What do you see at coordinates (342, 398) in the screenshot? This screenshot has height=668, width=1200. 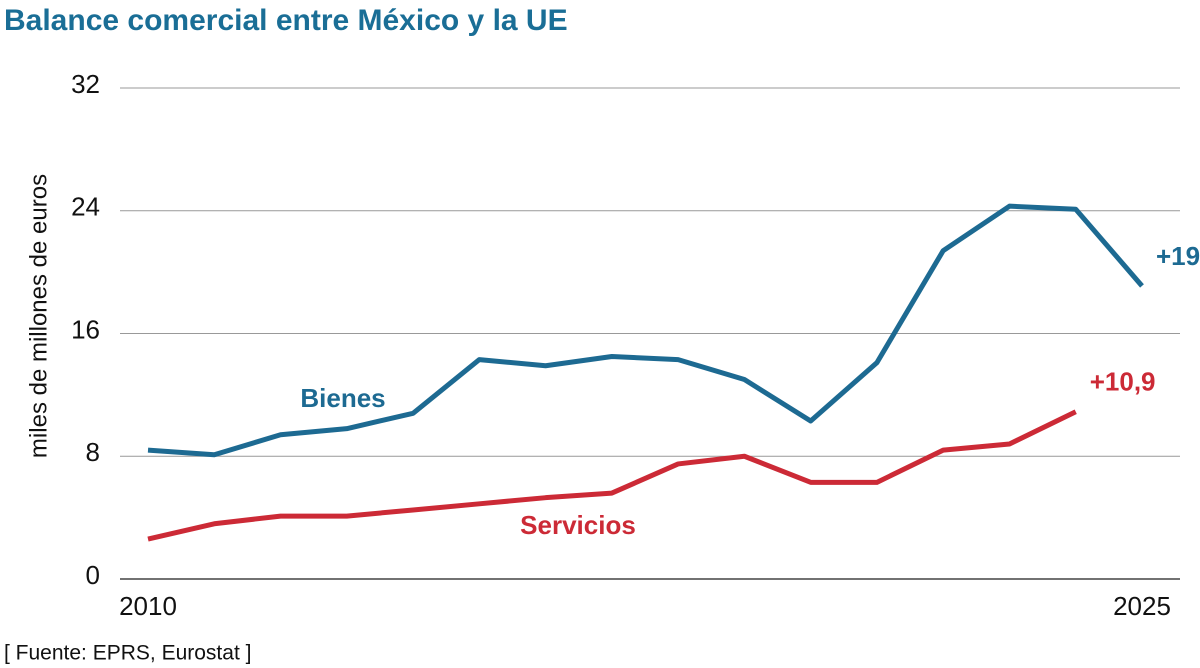 I see `series-label: Bienes` at bounding box center [342, 398].